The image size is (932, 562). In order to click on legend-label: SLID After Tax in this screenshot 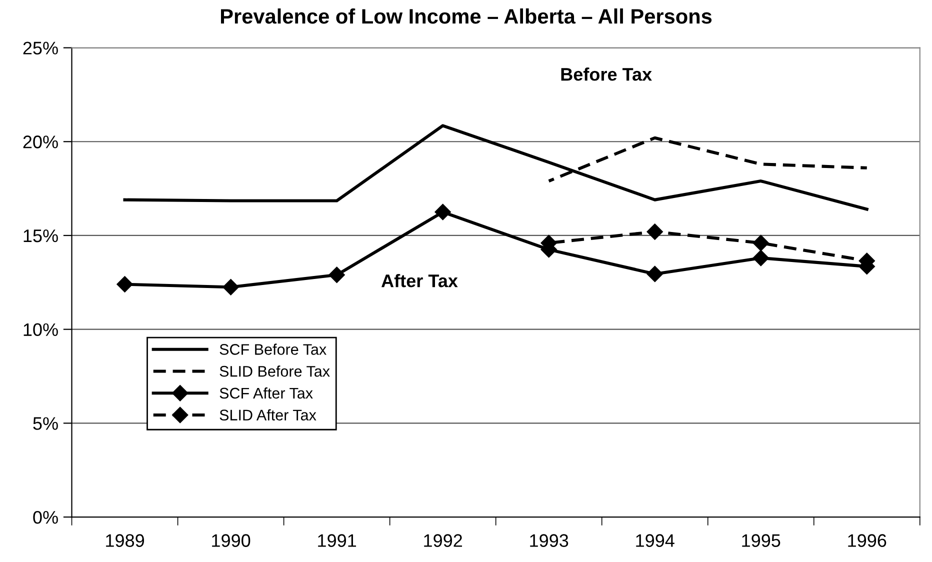, I will do `click(268, 414)`.